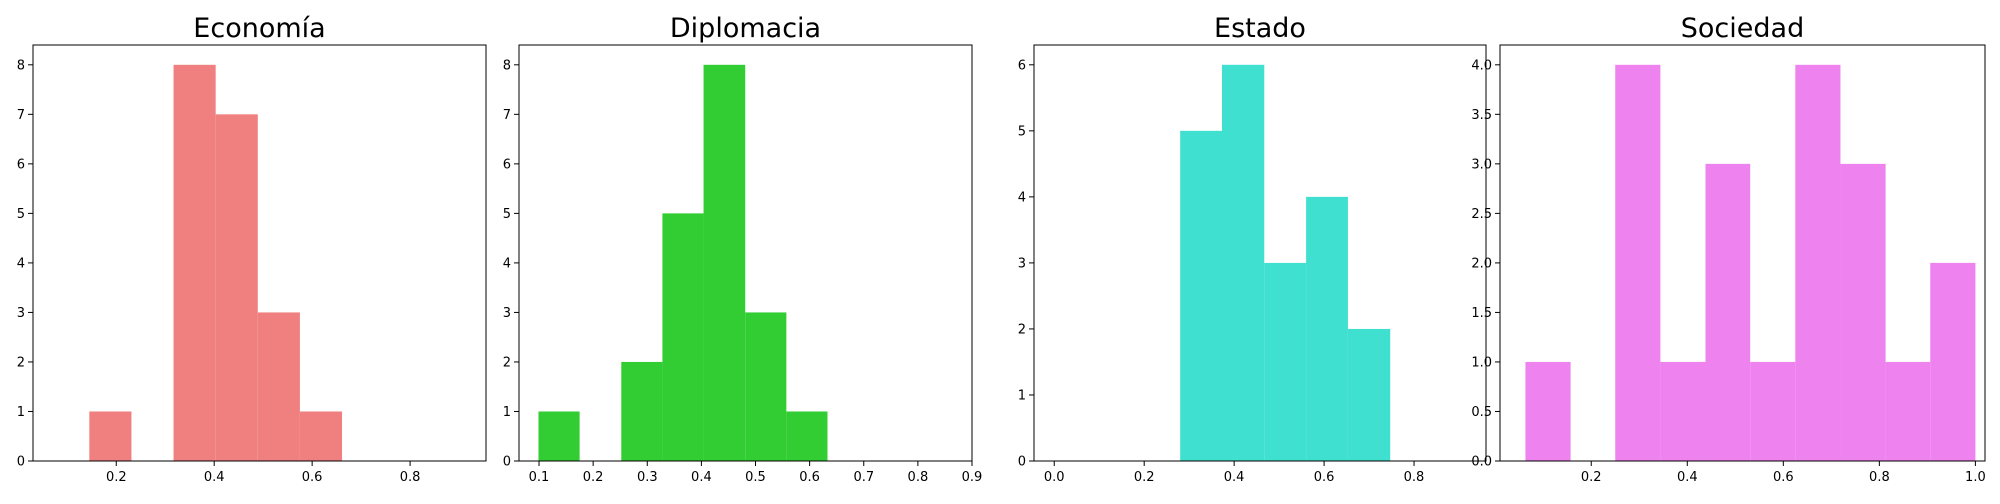  I want to click on y-tick-label: 2.5, so click(1481, 214).